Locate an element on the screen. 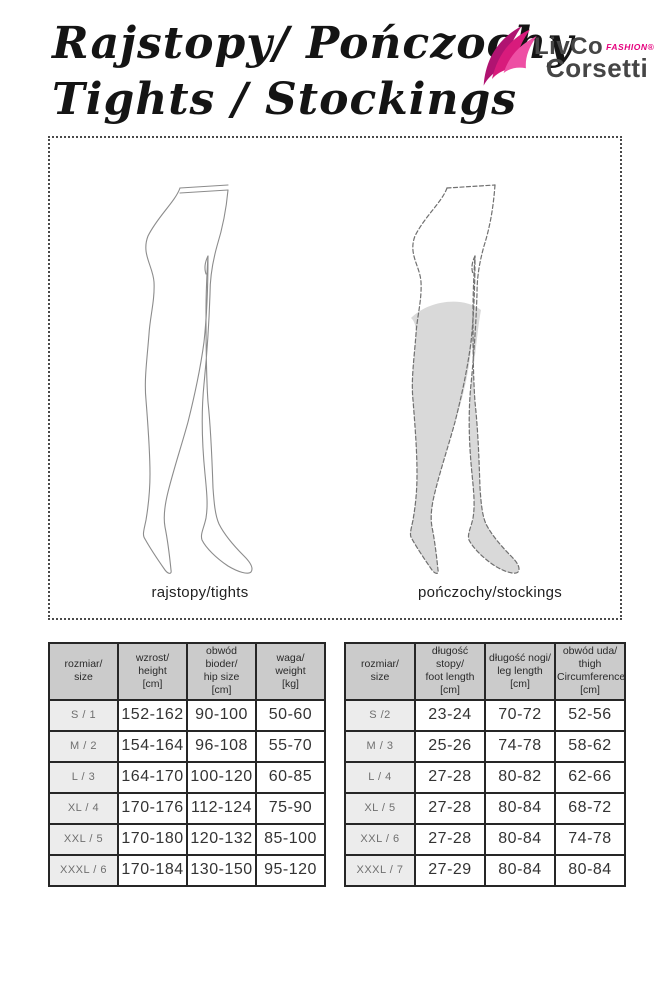  table-row: L / 3 164-170 100-120 60-85 is located at coordinates (187, 777).